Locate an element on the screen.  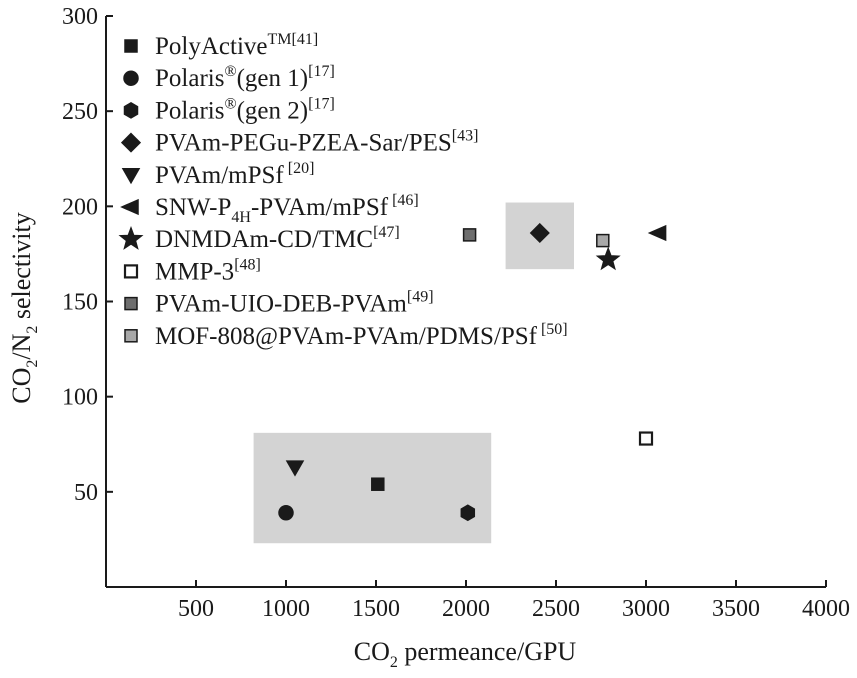
y-tick-label: 200 is located at coordinates (80, 207).